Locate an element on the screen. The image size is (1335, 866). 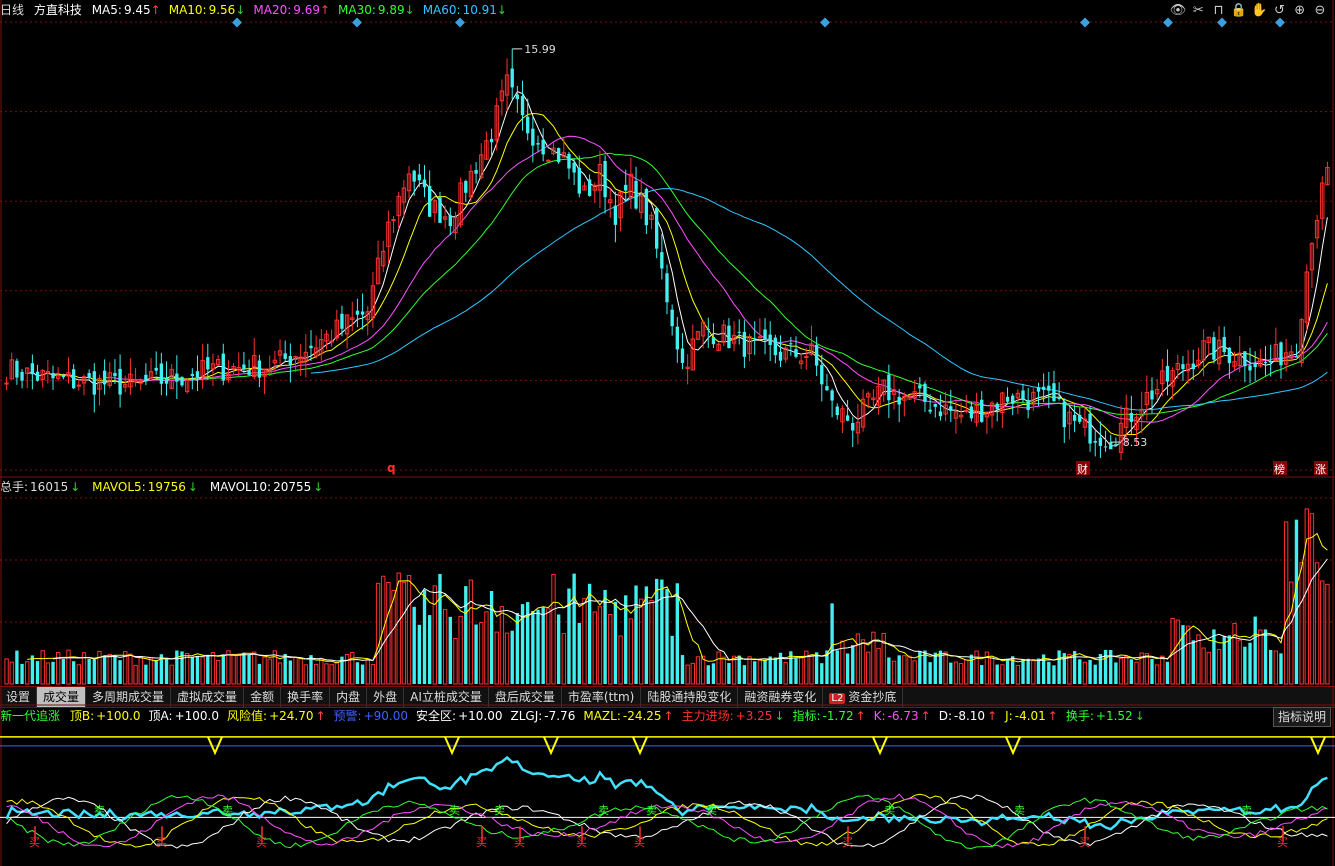
top-signal-v is located at coordinates (1013, 746).